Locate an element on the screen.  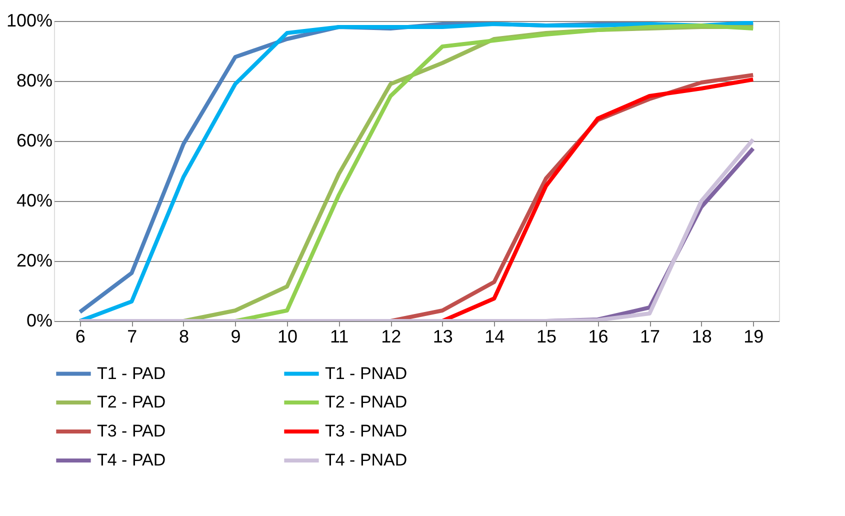
legend-label: T3 - PNAD is located at coordinates (366, 431).